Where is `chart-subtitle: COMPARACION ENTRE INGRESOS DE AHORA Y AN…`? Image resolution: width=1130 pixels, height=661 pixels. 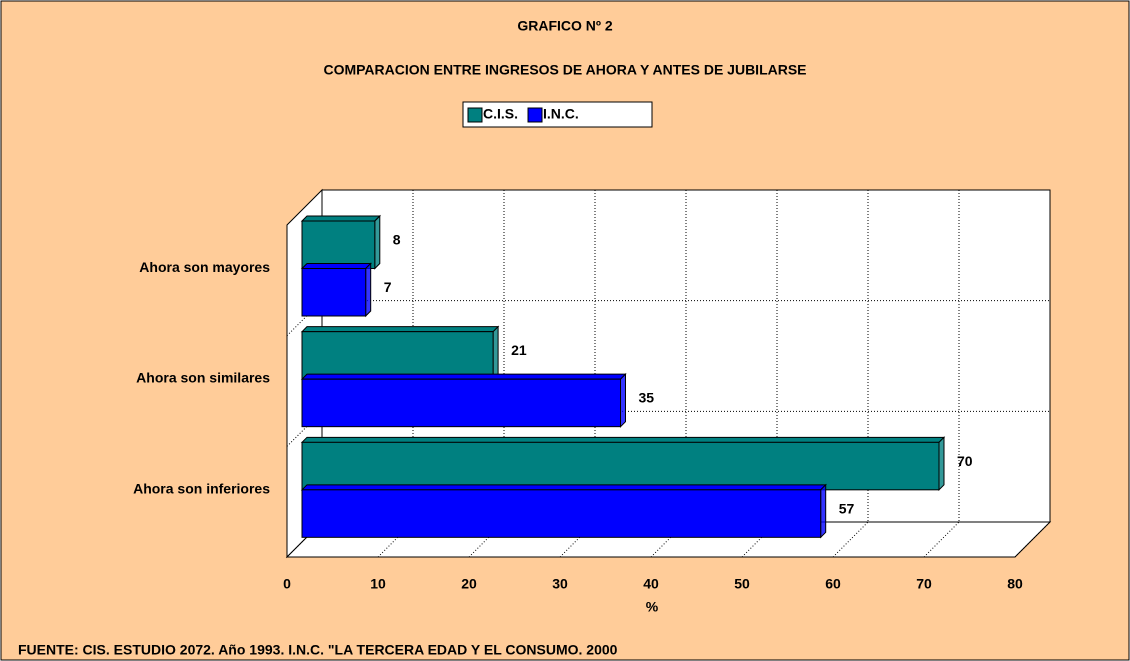 chart-subtitle: COMPARACION ENTRE INGRESOS DE AHORA Y AN… is located at coordinates (564, 70).